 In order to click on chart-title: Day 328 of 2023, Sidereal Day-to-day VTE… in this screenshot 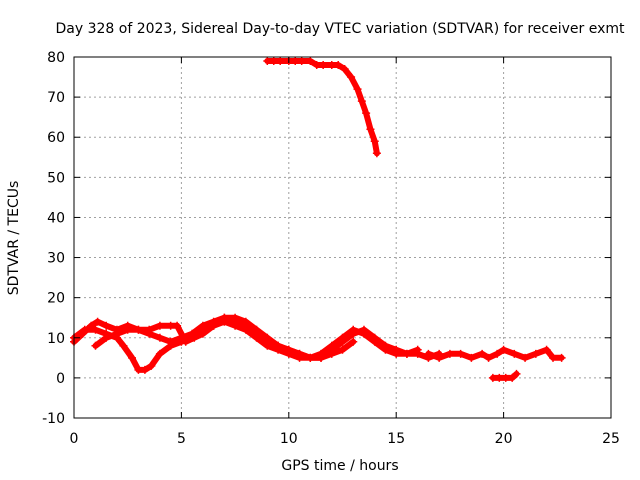, I will do `click(341, 29)`.